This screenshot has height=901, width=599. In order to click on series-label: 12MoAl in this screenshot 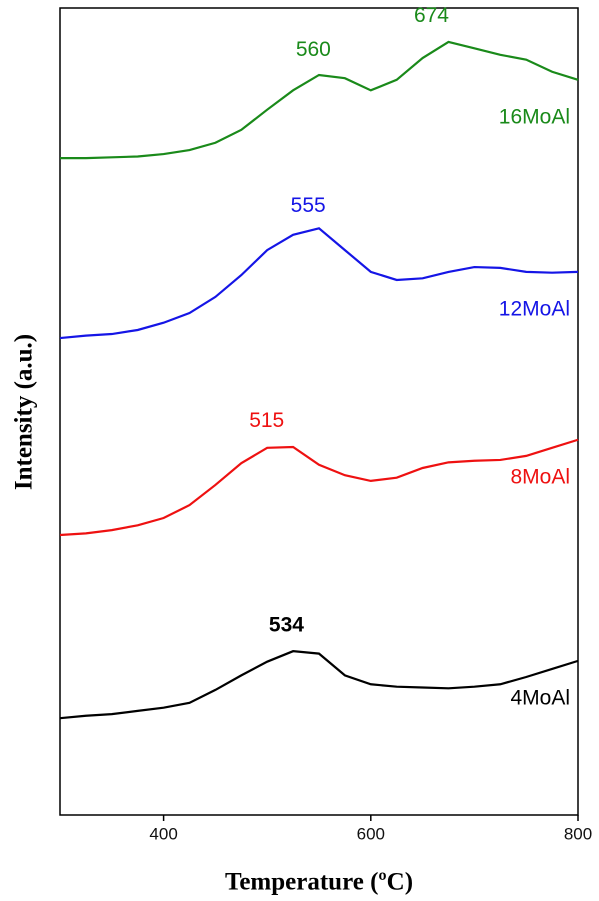, I will do `click(534, 308)`.